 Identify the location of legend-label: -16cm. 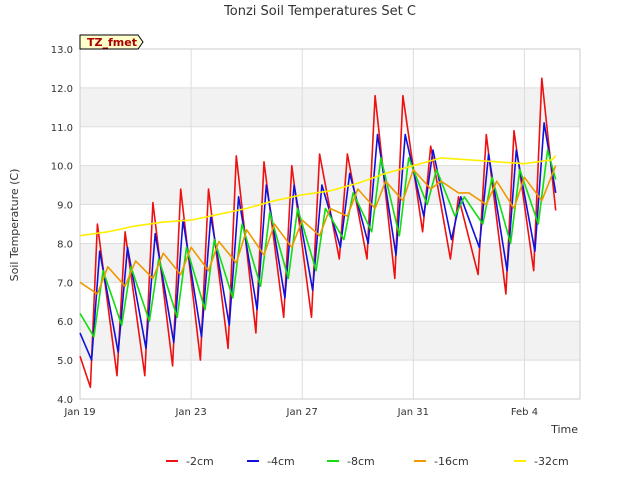
(451, 461).